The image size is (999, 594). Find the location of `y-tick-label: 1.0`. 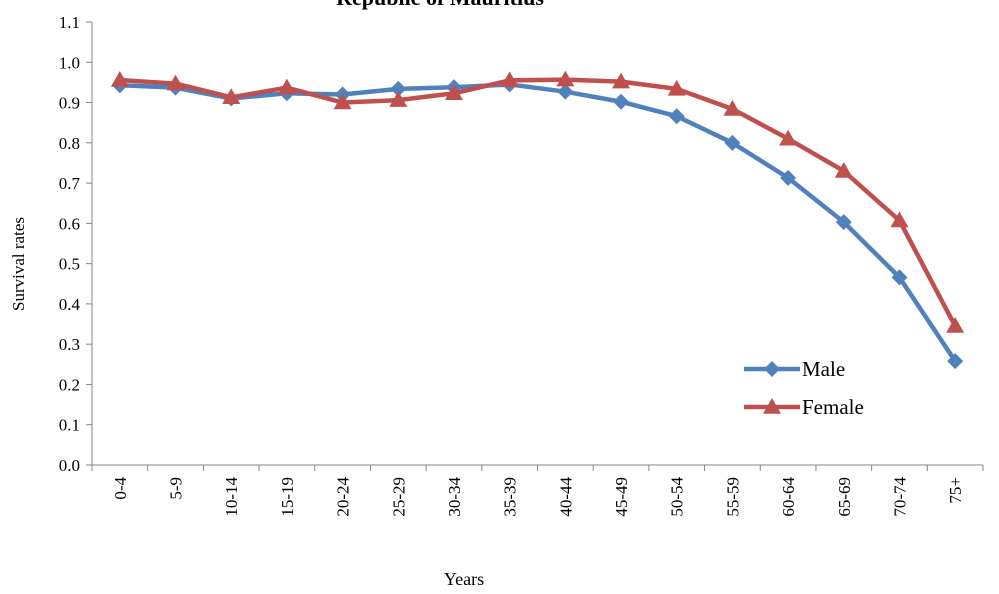

y-tick-label: 1.0 is located at coordinates (69, 62).